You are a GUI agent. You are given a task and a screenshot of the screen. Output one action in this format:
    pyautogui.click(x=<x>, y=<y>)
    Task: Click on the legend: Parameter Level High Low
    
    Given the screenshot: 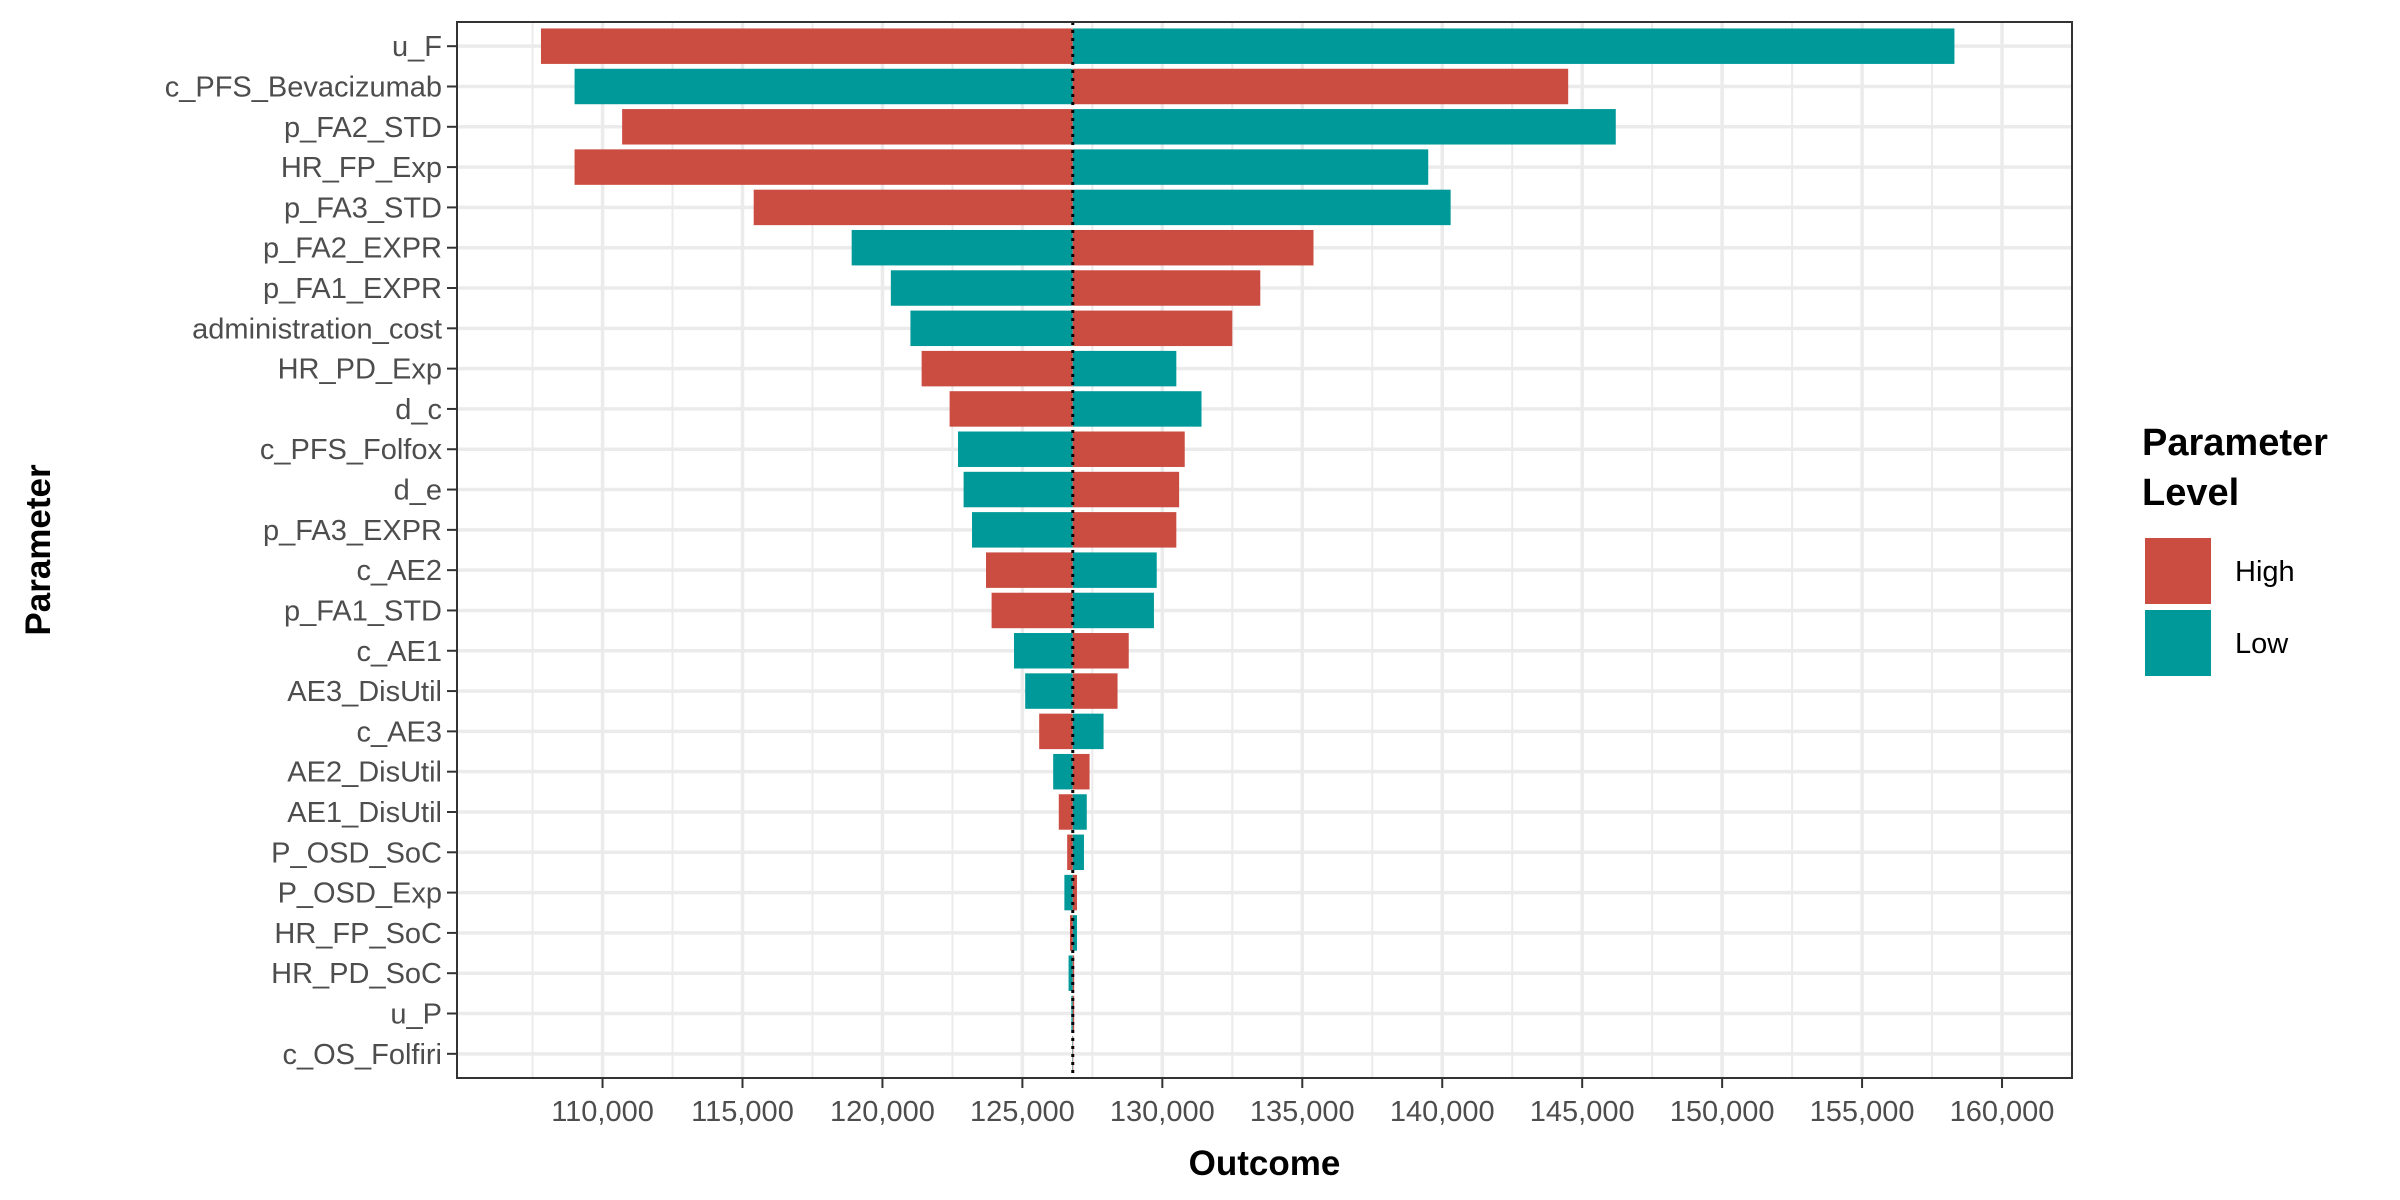 What is the action you would take?
    pyautogui.click(x=2235, y=549)
    